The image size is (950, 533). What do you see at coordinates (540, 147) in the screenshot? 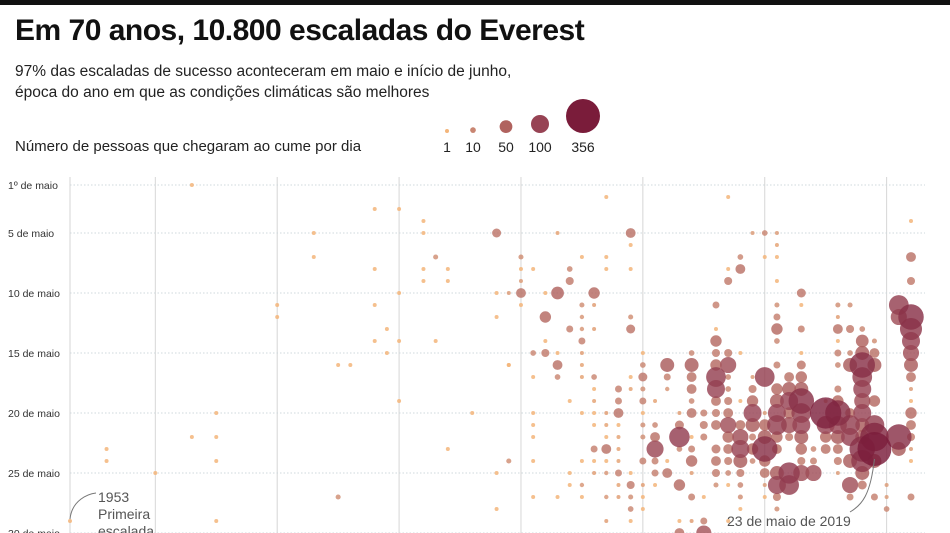
I see `legend-label: 100` at bounding box center [540, 147].